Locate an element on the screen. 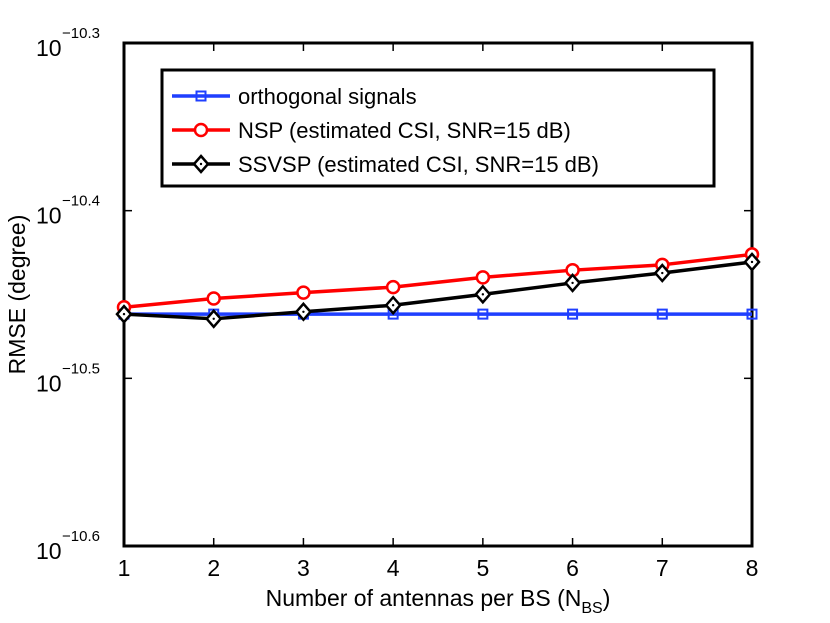 This screenshot has height=623, width=830. x-tick-label: 4 is located at coordinates (393, 568).